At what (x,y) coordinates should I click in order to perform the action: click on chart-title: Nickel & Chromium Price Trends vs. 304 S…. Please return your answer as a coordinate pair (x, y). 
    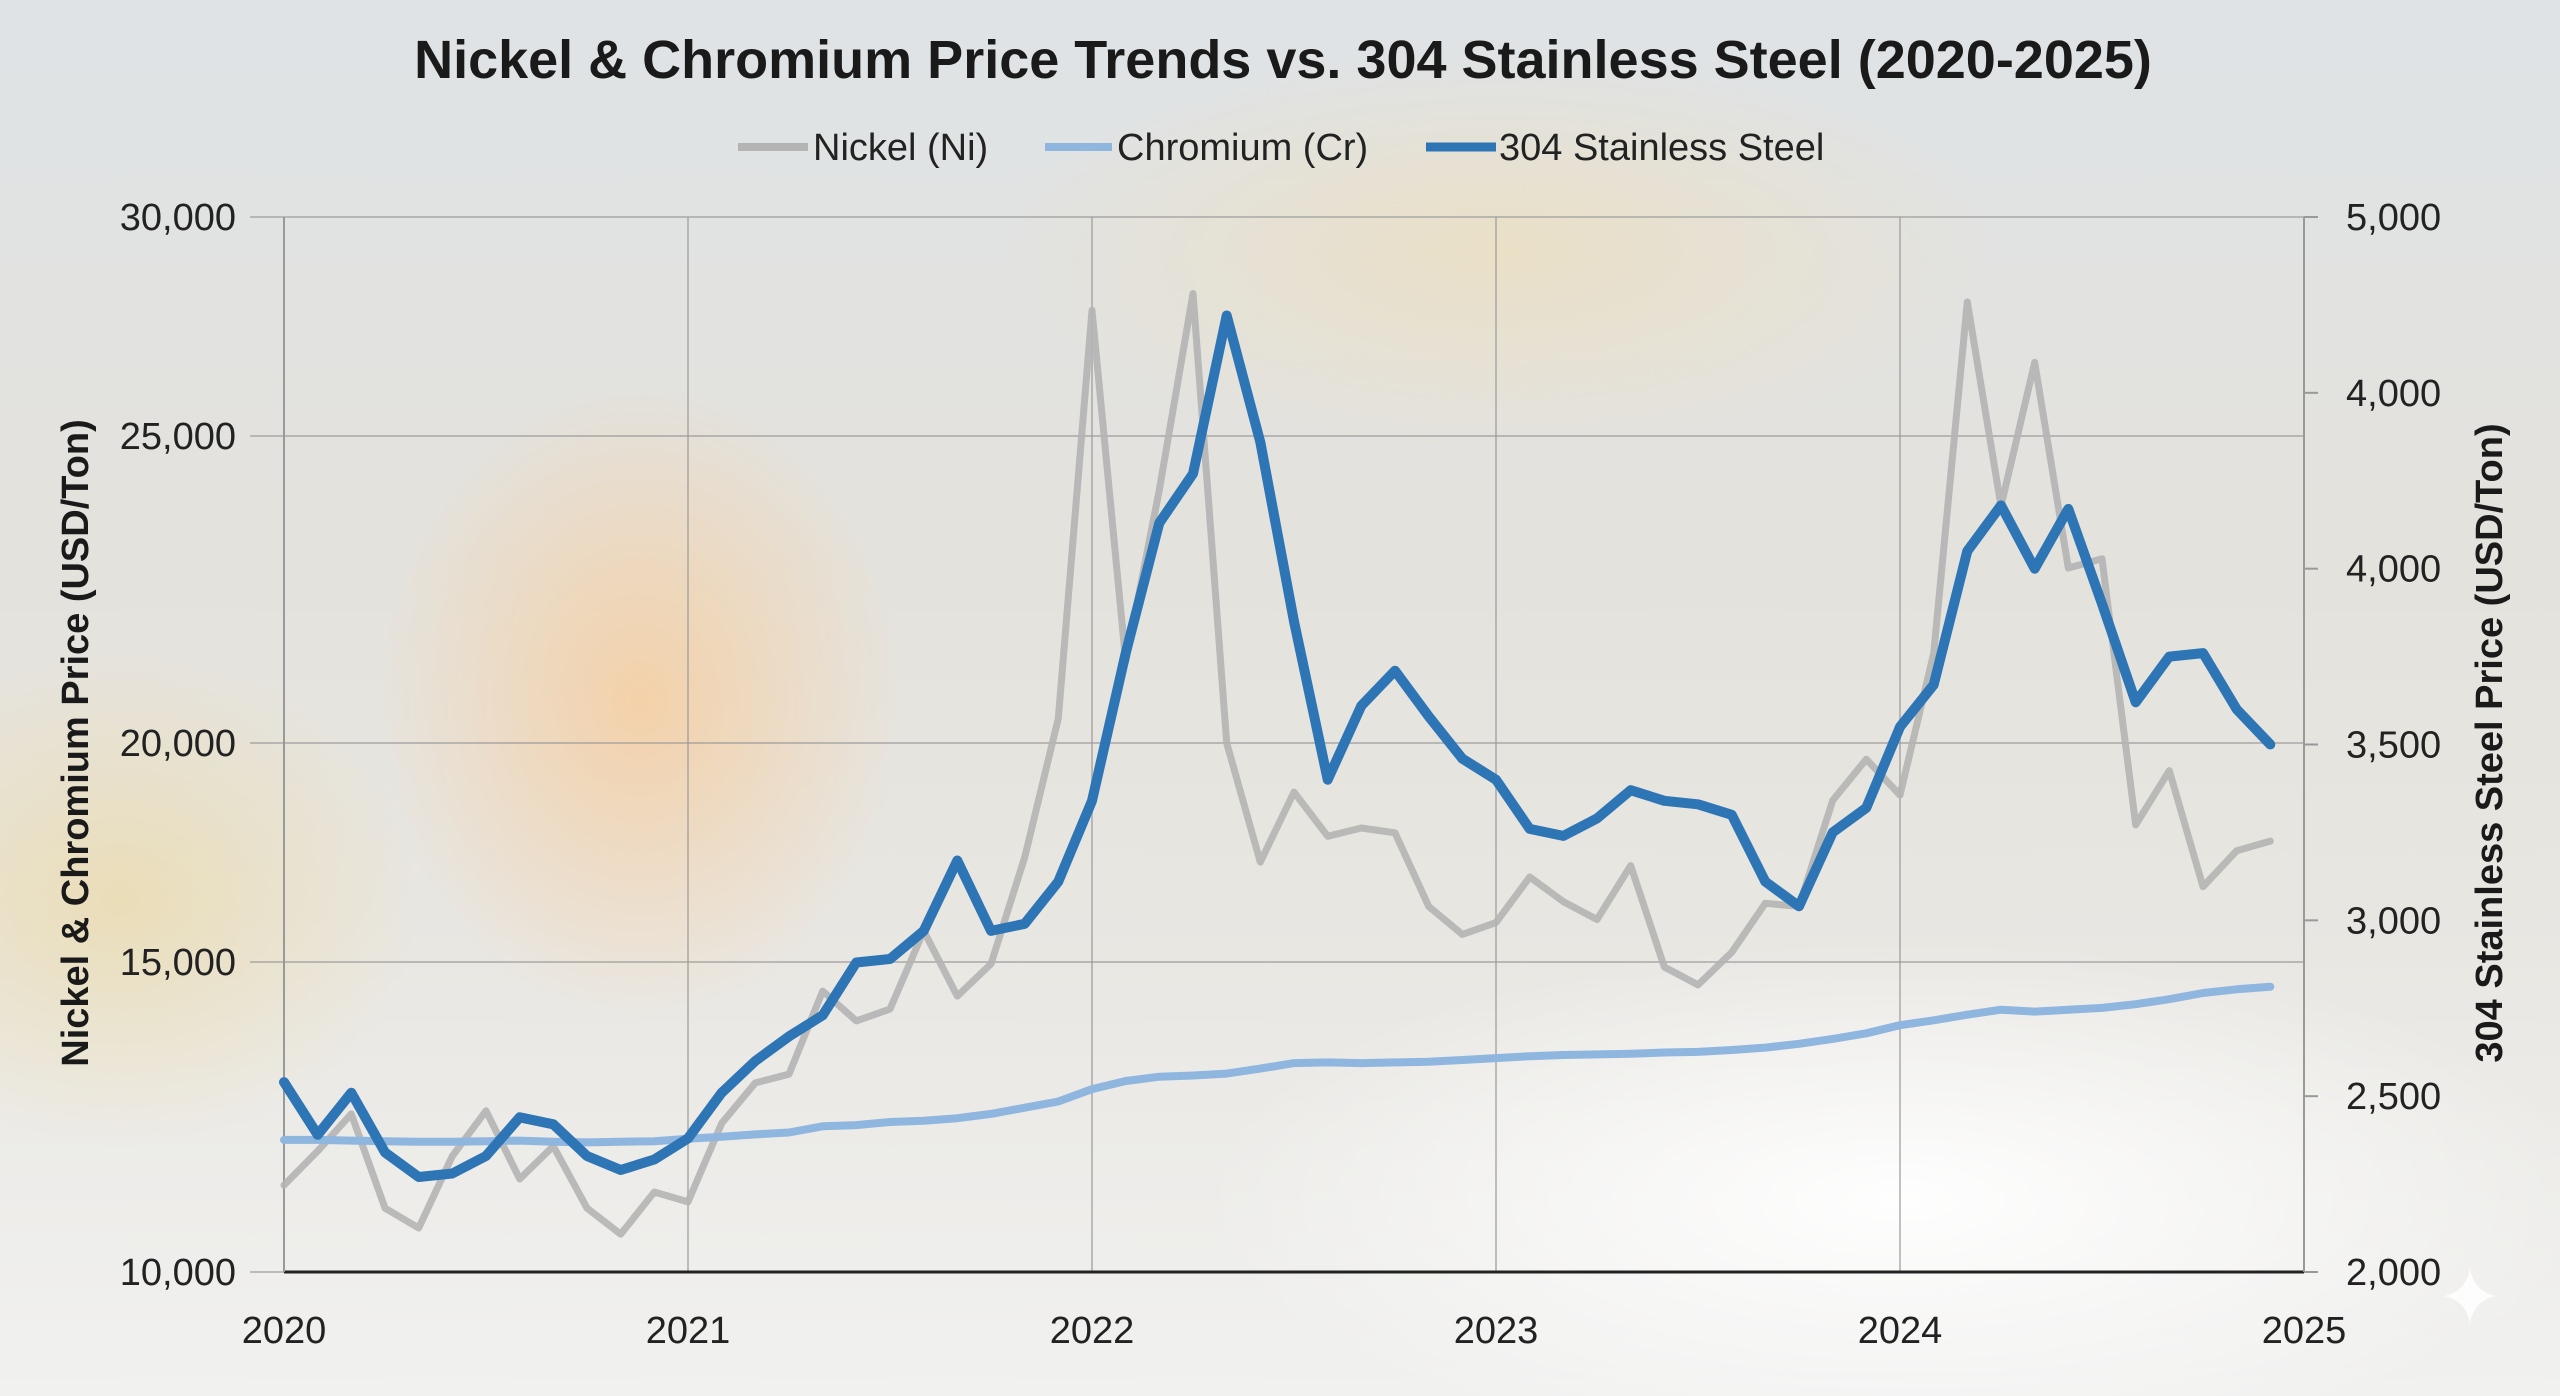
    Looking at the image, I should click on (1283, 60).